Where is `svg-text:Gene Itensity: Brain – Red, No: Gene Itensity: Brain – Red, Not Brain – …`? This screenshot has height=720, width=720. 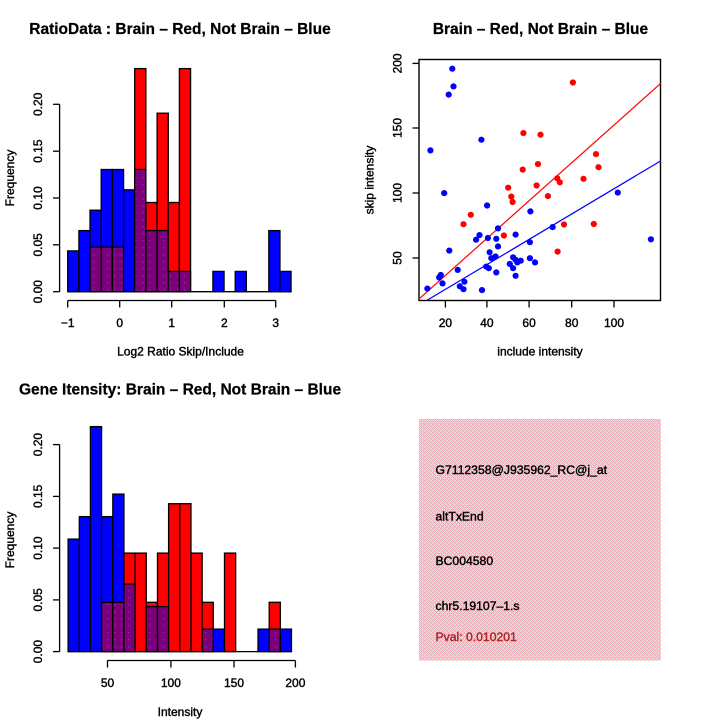 svg-text:Gene Itensity: Brain – Red, No: Gene Itensity: Brain – Red, Not Brain – … is located at coordinates (180, 390).